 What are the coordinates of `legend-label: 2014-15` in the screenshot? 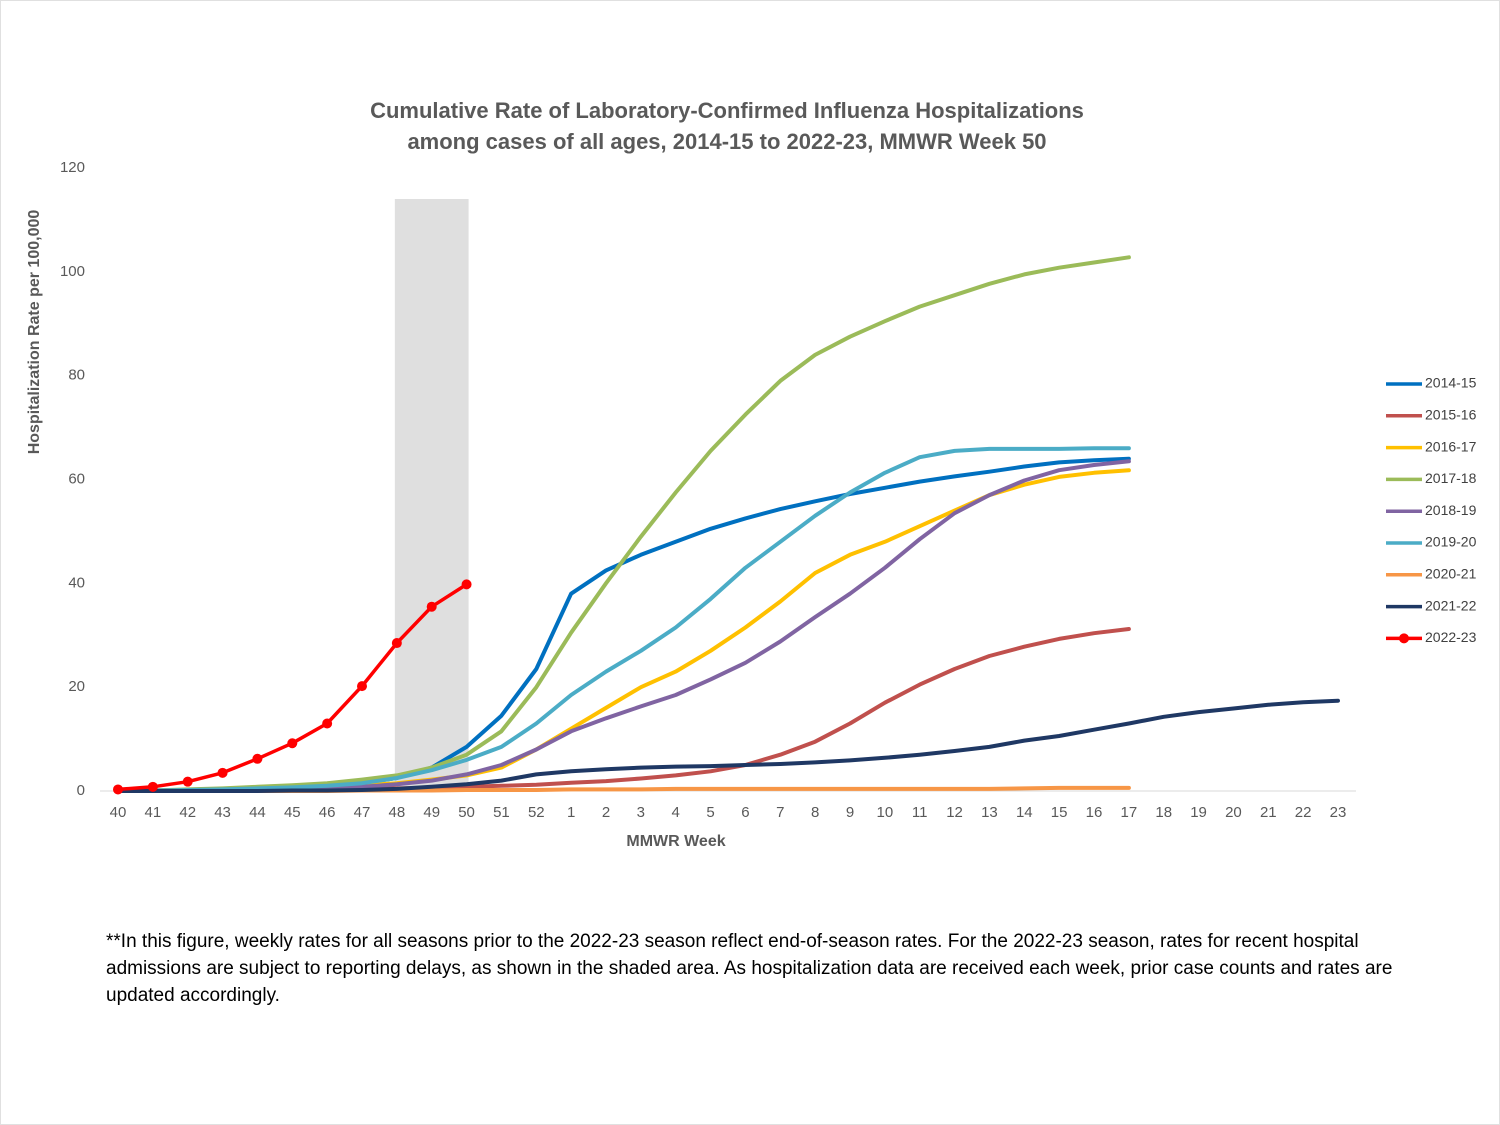 It's located at (1451, 383).